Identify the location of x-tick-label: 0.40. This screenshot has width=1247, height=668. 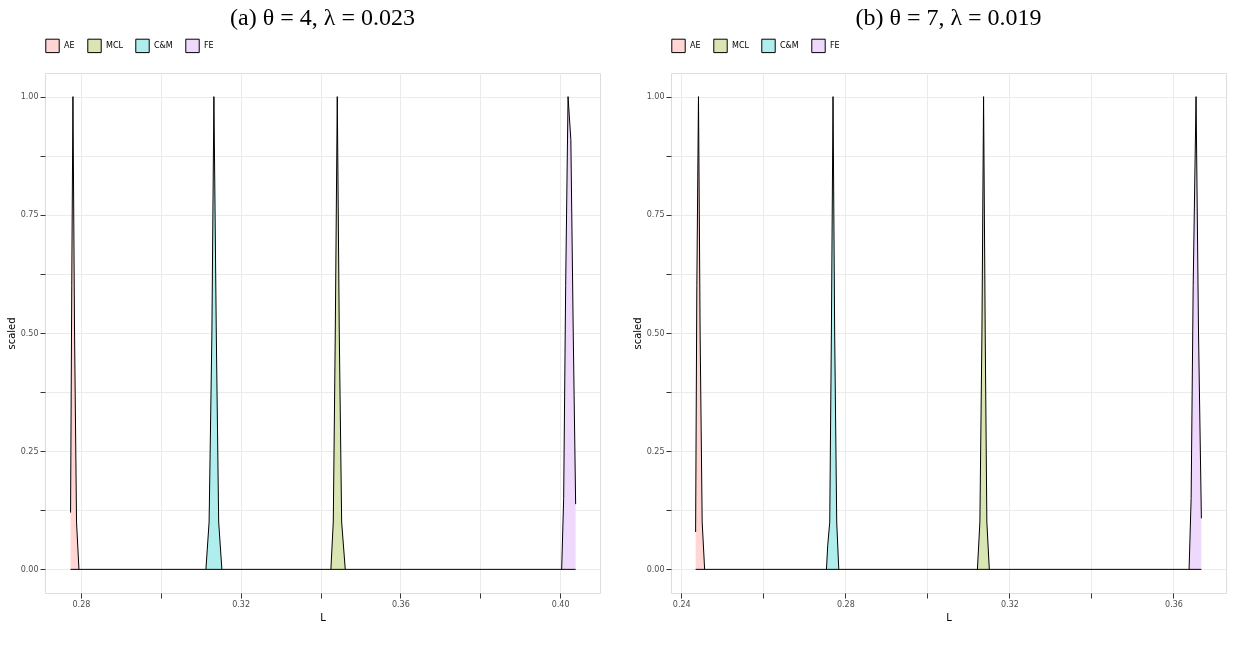
(560, 604).